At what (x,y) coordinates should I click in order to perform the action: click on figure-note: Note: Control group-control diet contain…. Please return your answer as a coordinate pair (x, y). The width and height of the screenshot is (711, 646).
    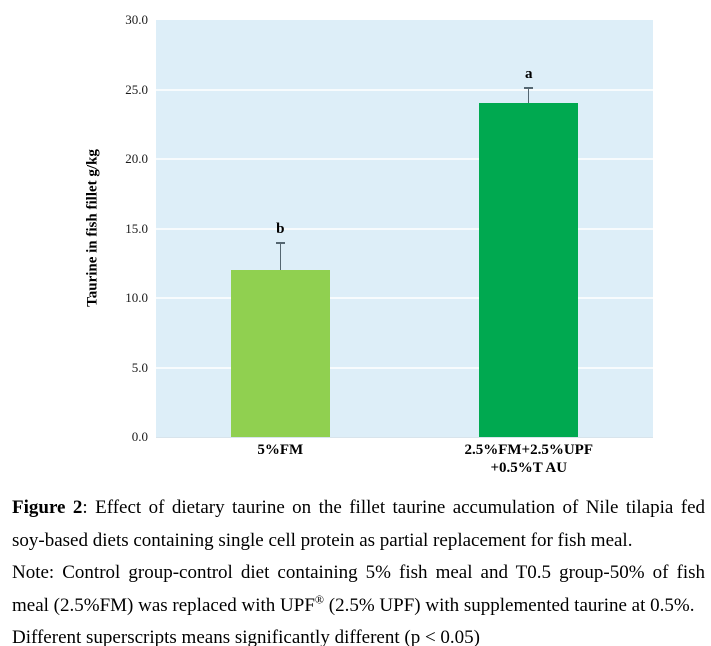
    Looking at the image, I should click on (358, 589).